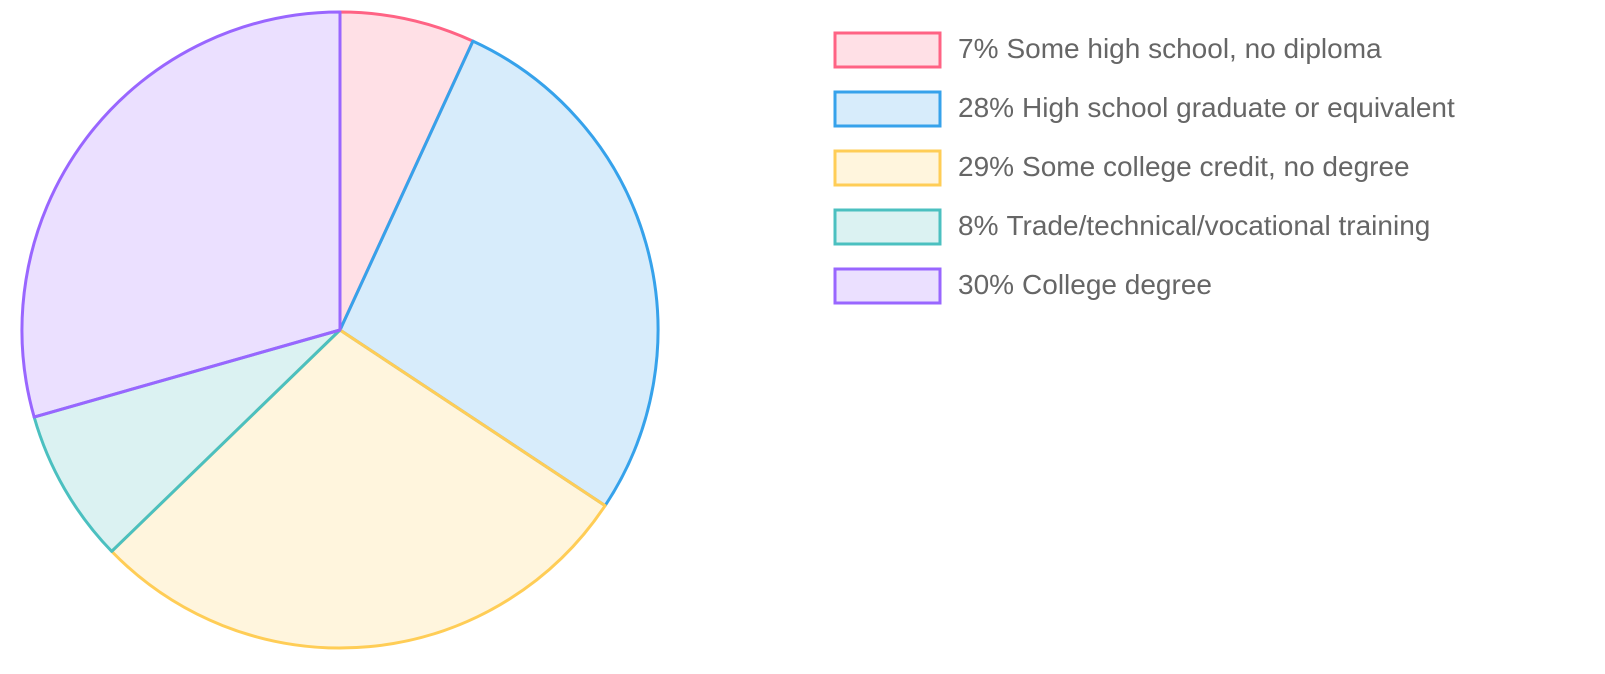  I want to click on legend-label: 8% Trade/technical/vocational training, so click(1194, 225).